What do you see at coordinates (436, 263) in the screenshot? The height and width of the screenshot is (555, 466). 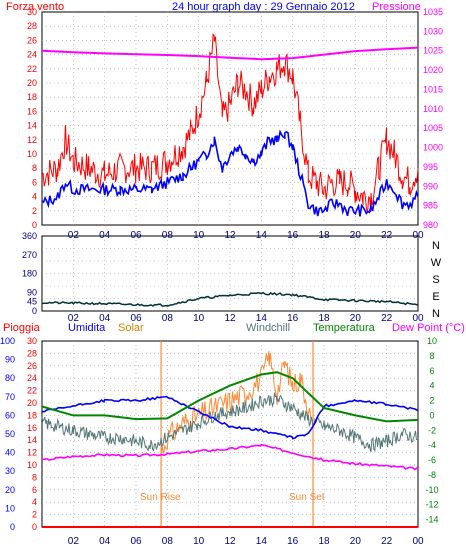 I see `compass-label: W` at bounding box center [436, 263].